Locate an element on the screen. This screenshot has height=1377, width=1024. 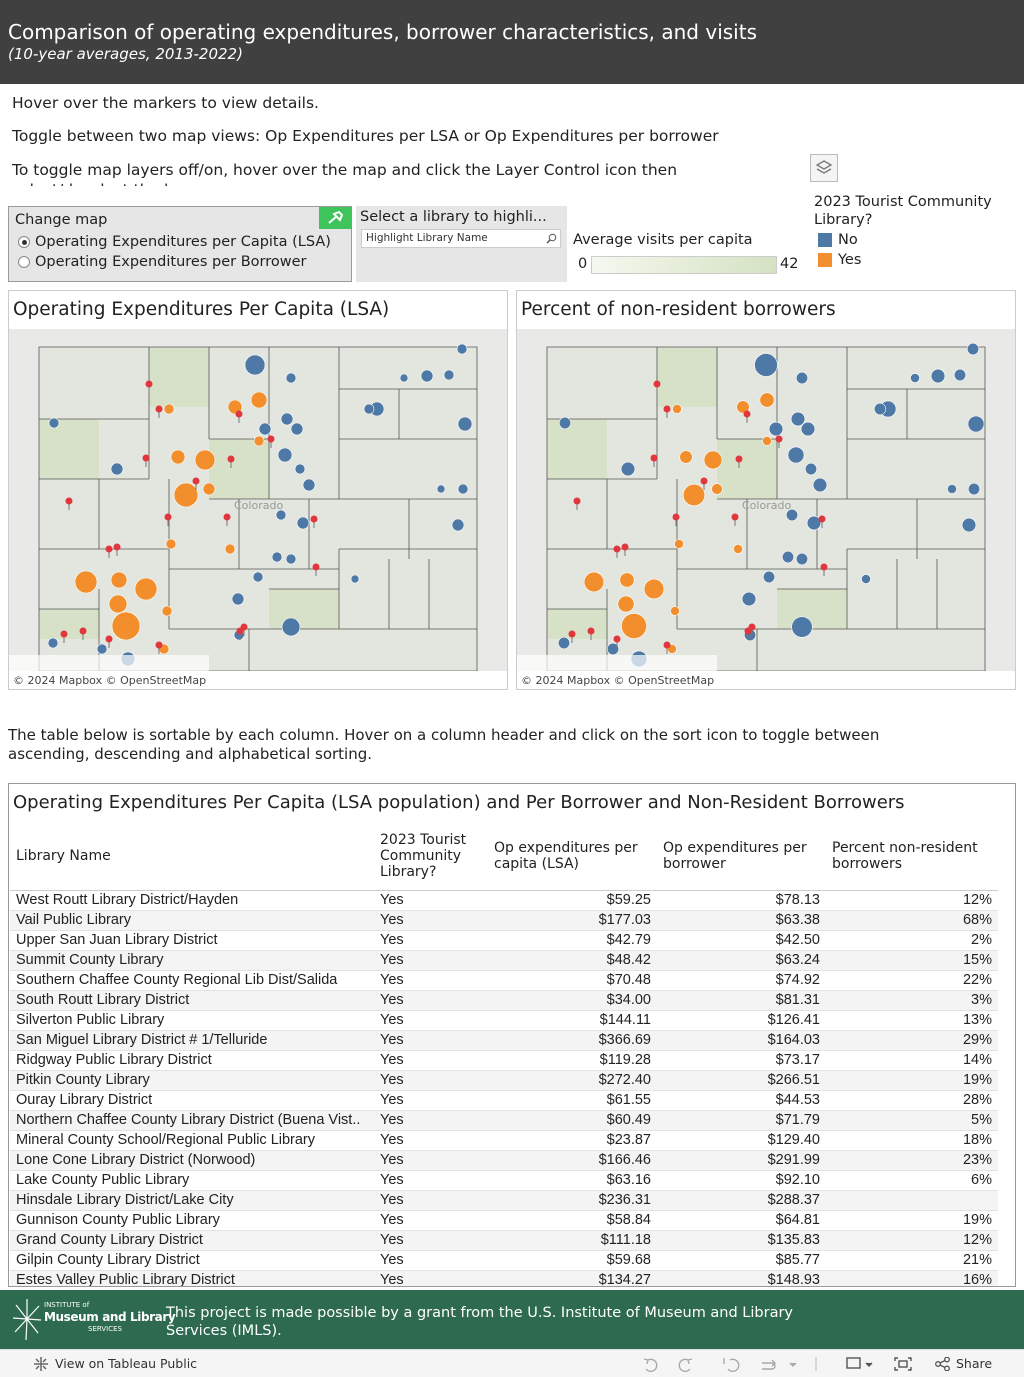
share-icon is located at coordinates (942, 1364).